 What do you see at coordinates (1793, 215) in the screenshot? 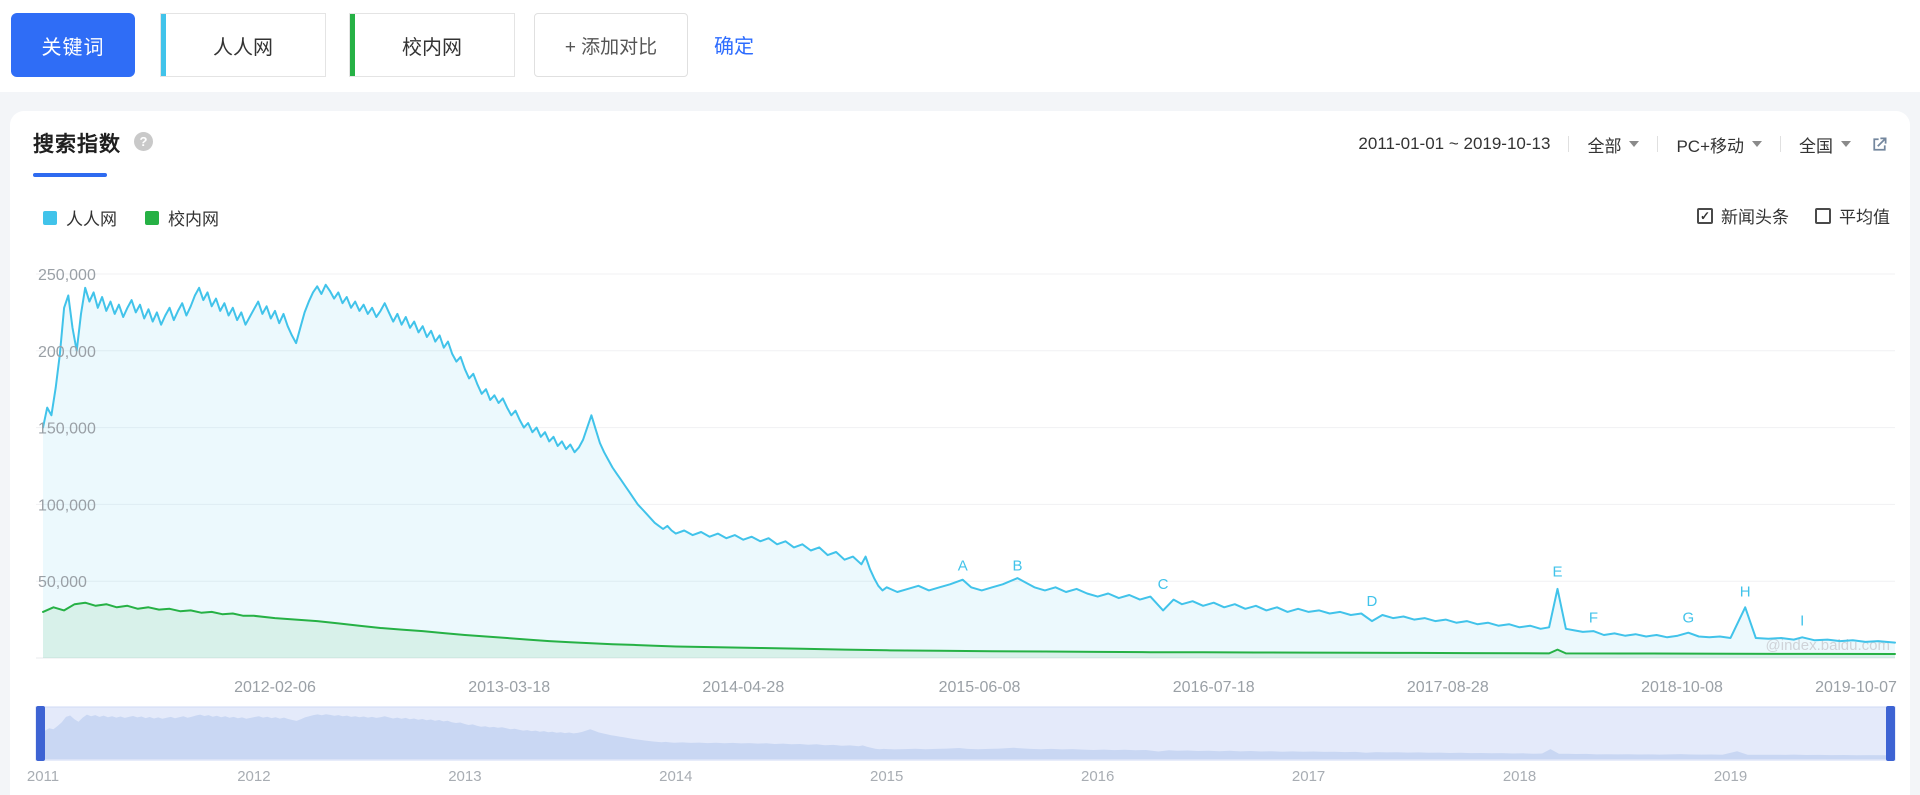
I see `overlay-toggles: ✓ 新闻头条 平均值` at bounding box center [1793, 215].